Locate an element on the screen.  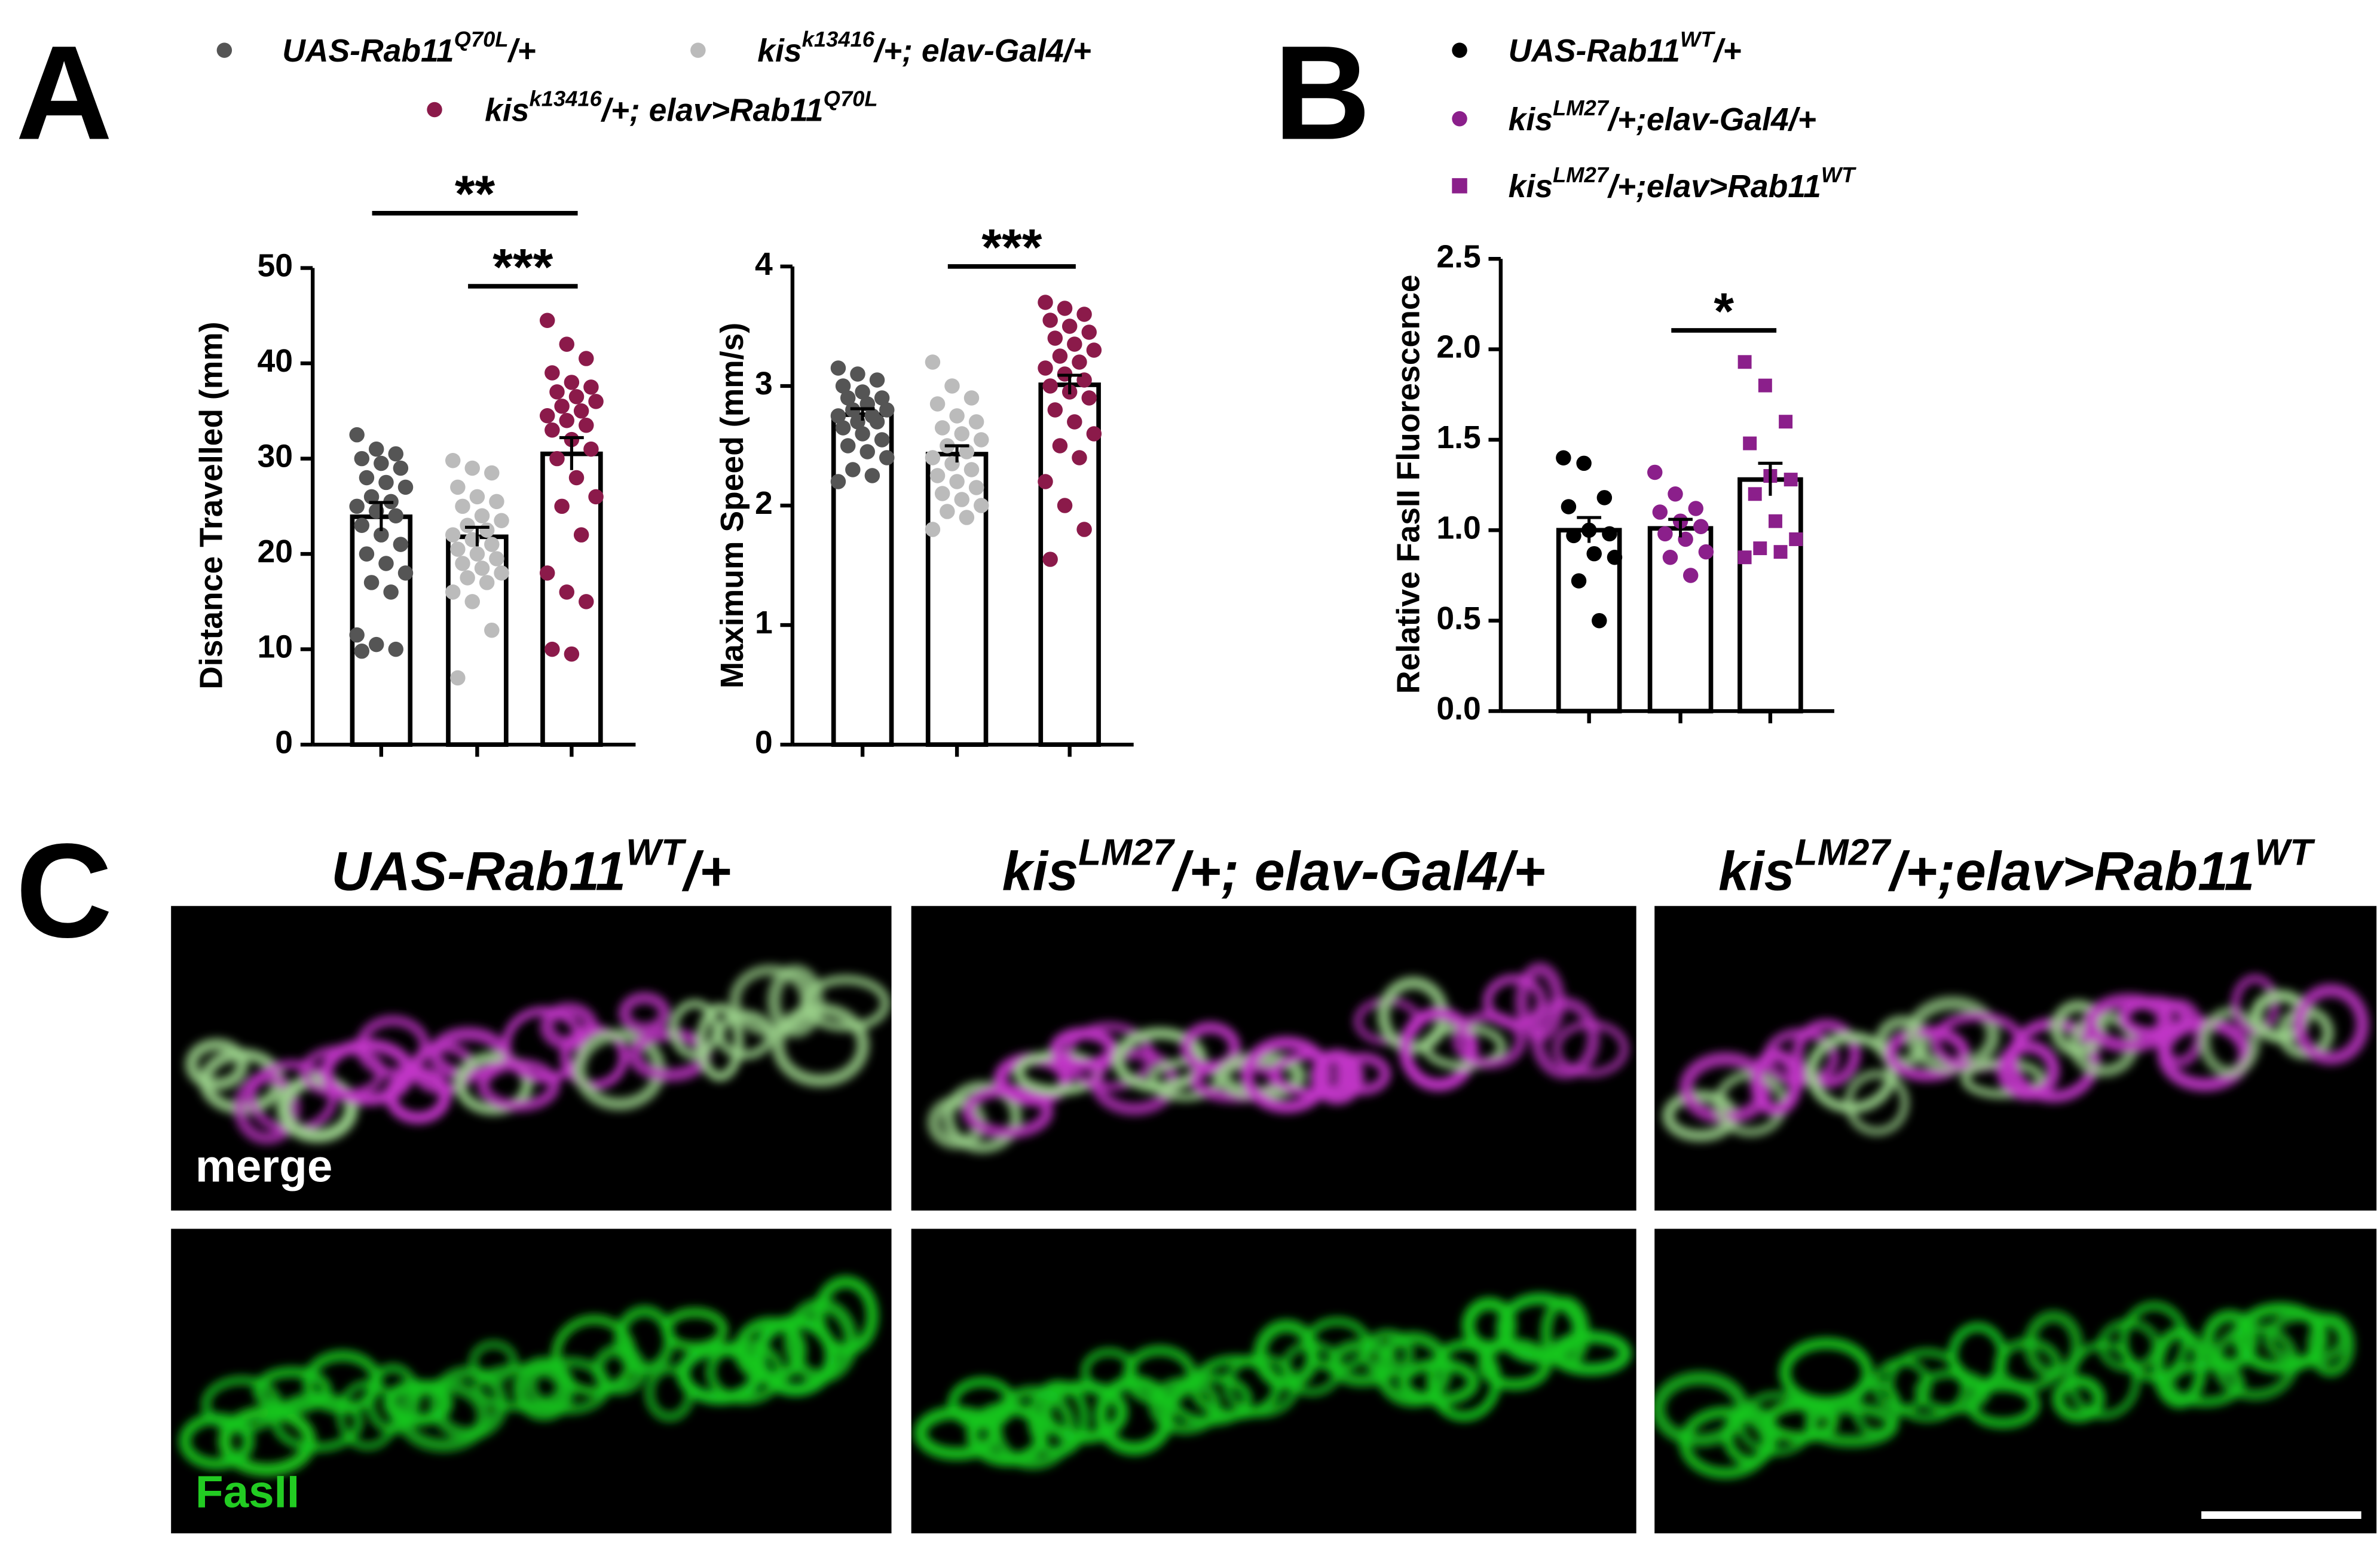
panel-letter: B is located at coordinates (1322, 93).